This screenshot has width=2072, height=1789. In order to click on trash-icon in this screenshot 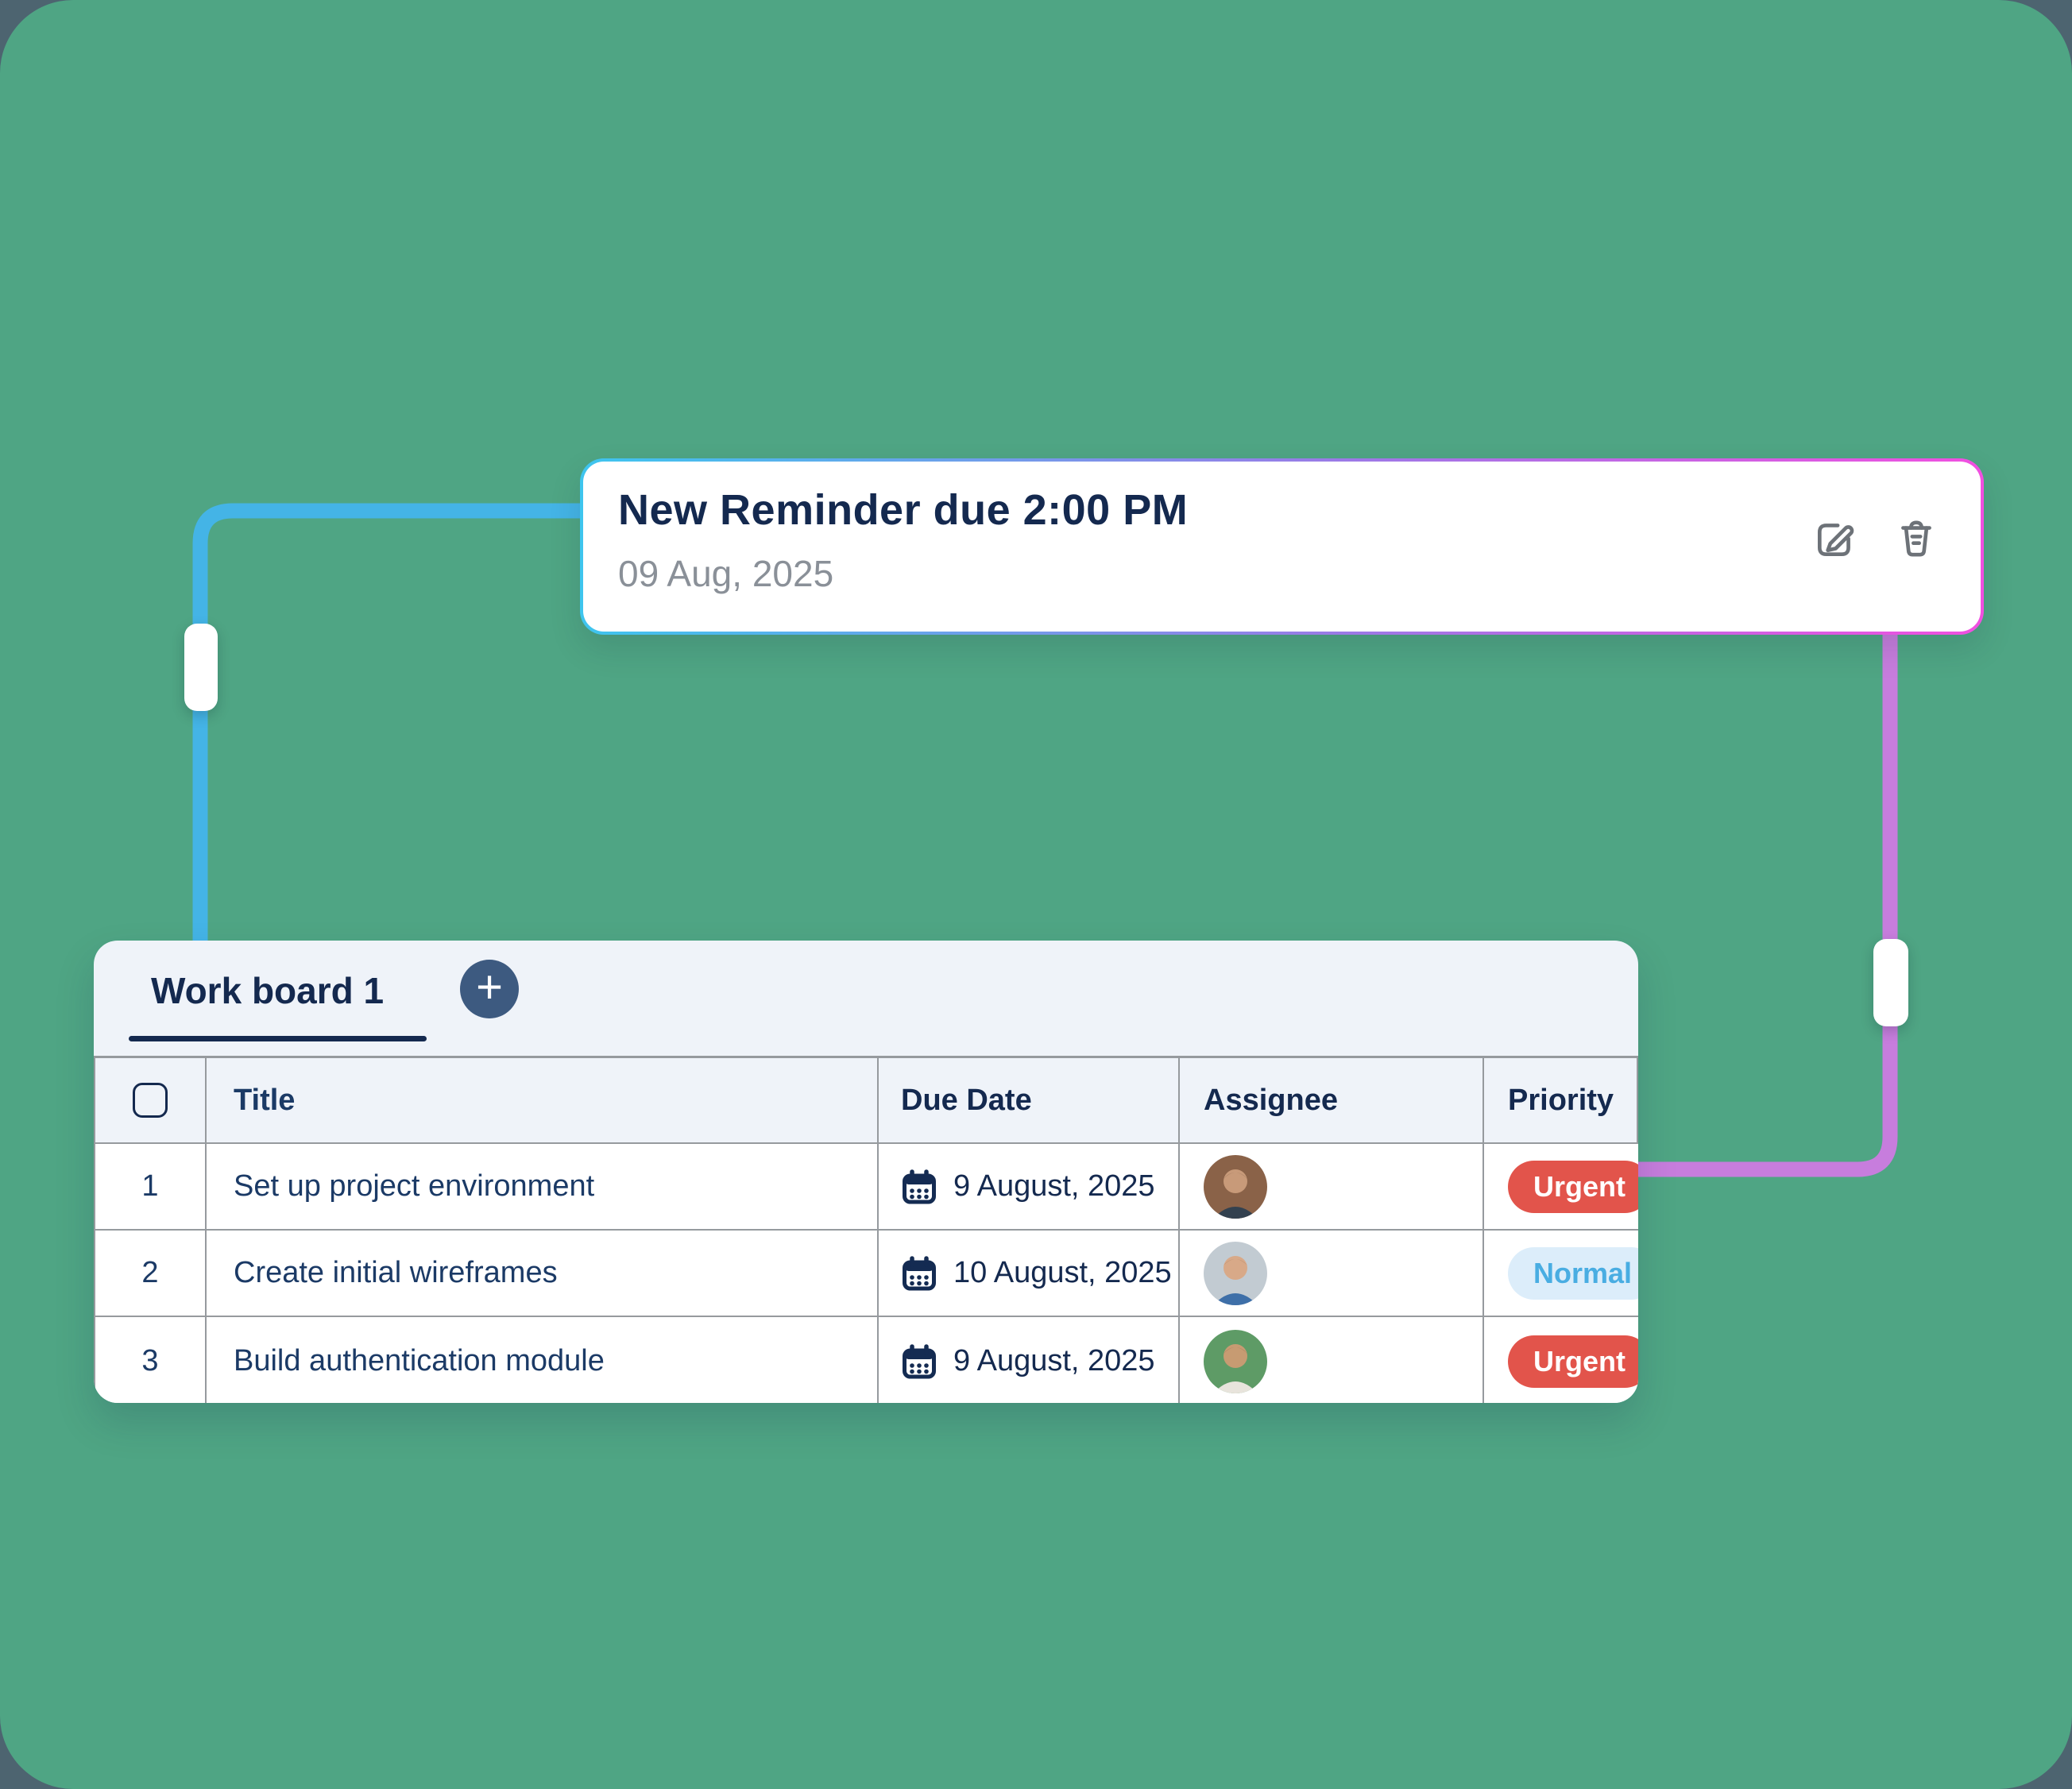, I will do `click(1916, 538)`.